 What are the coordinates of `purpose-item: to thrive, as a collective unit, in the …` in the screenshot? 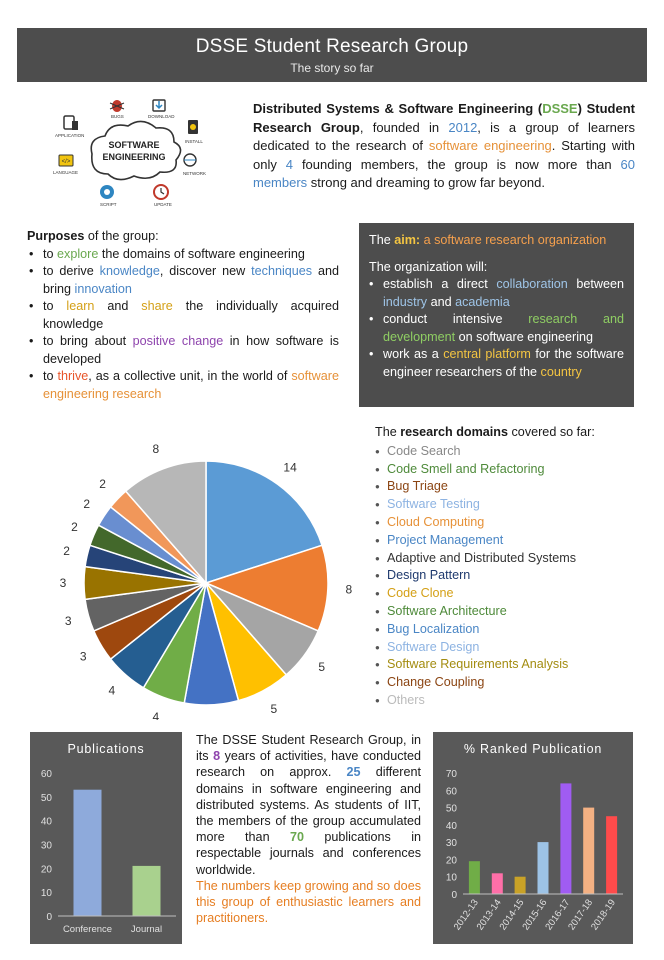 It's located at (183, 385).